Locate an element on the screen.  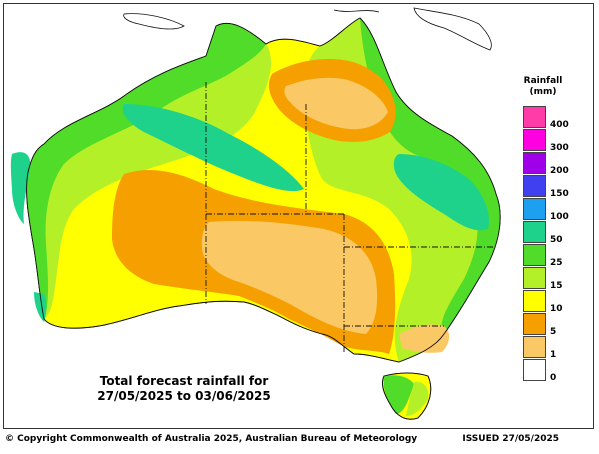
issued-date: ISSUED 27/05/2025 is located at coordinates (510, 439).